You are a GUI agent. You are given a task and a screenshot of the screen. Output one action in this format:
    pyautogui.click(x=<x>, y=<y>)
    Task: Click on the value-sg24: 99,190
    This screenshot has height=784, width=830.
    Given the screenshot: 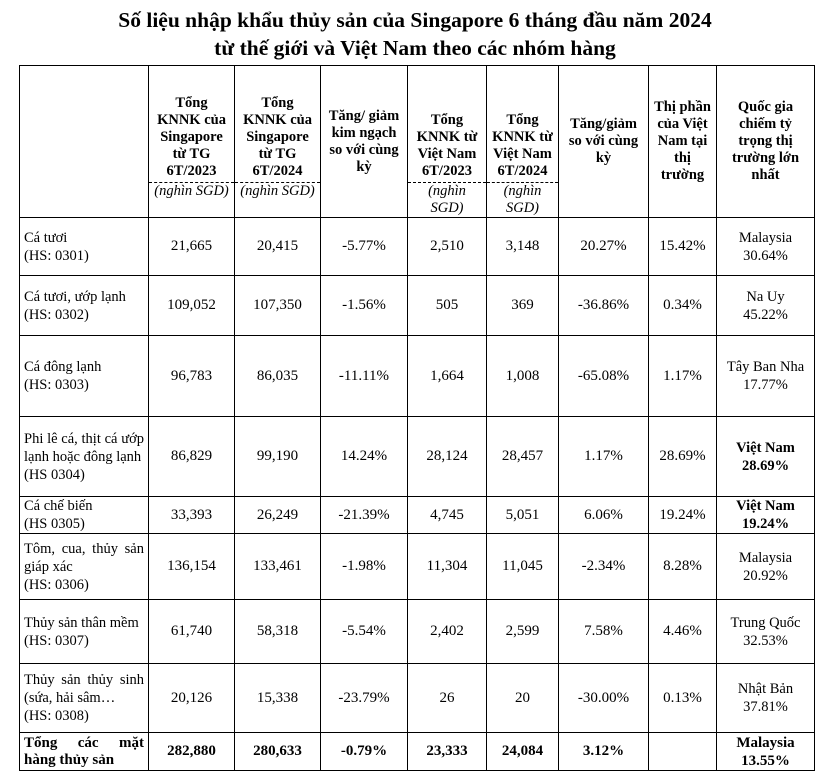 What is the action you would take?
    pyautogui.click(x=277, y=456)
    